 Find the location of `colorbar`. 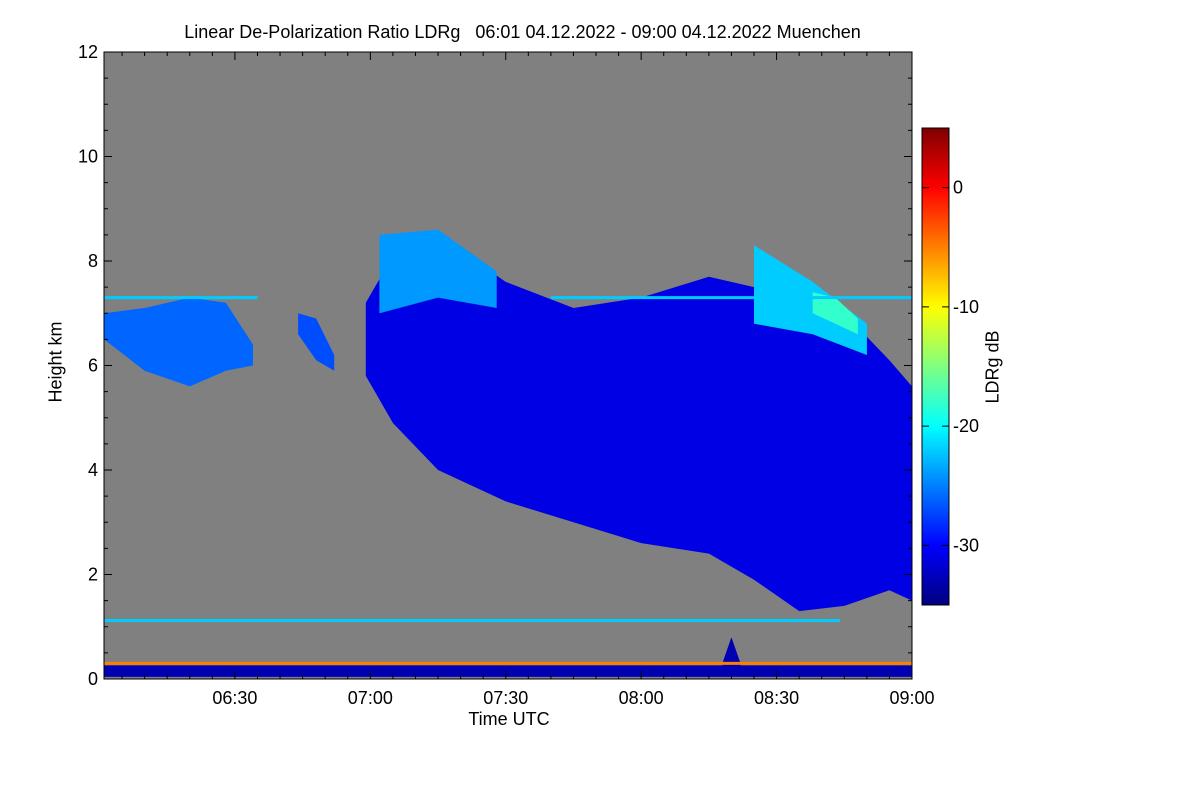

colorbar is located at coordinates (935, 366).